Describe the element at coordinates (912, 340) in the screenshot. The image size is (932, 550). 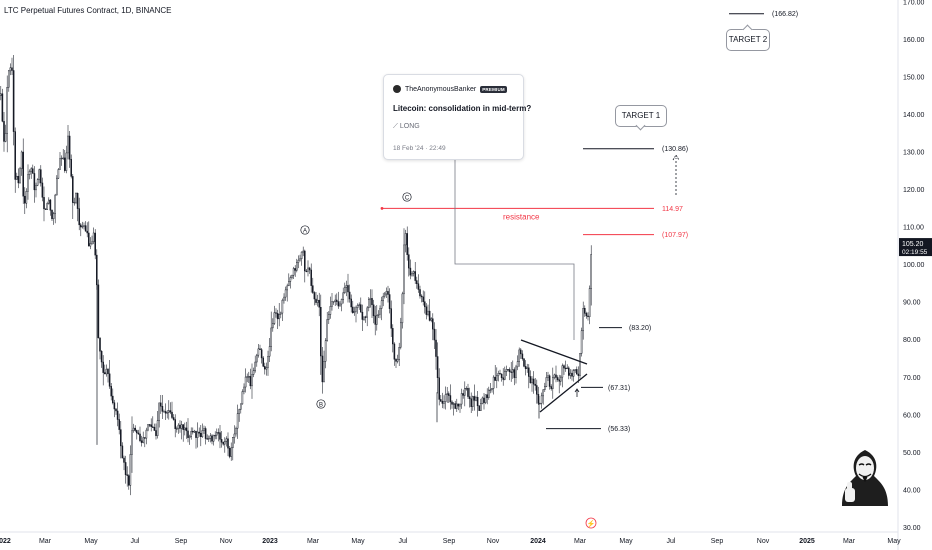
I see `y-tick-label: 80.00` at that location.